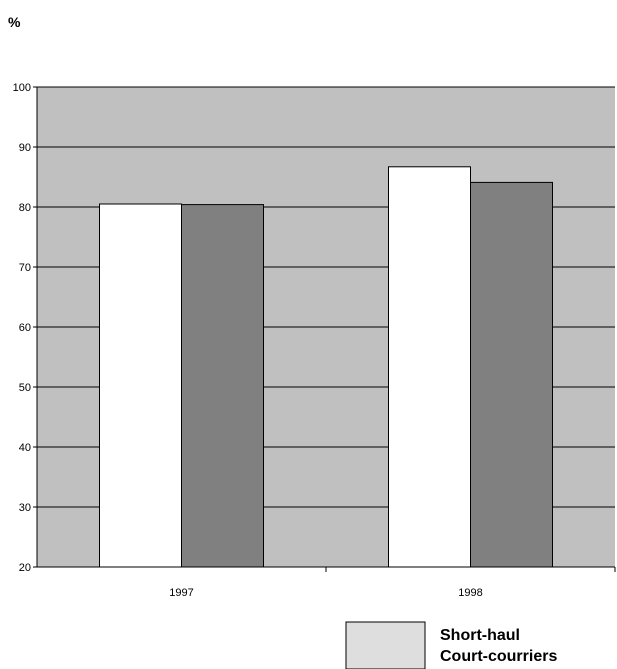 Image resolution: width=617 pixels, height=669 pixels. I want to click on legend-swatch, so click(385, 645).